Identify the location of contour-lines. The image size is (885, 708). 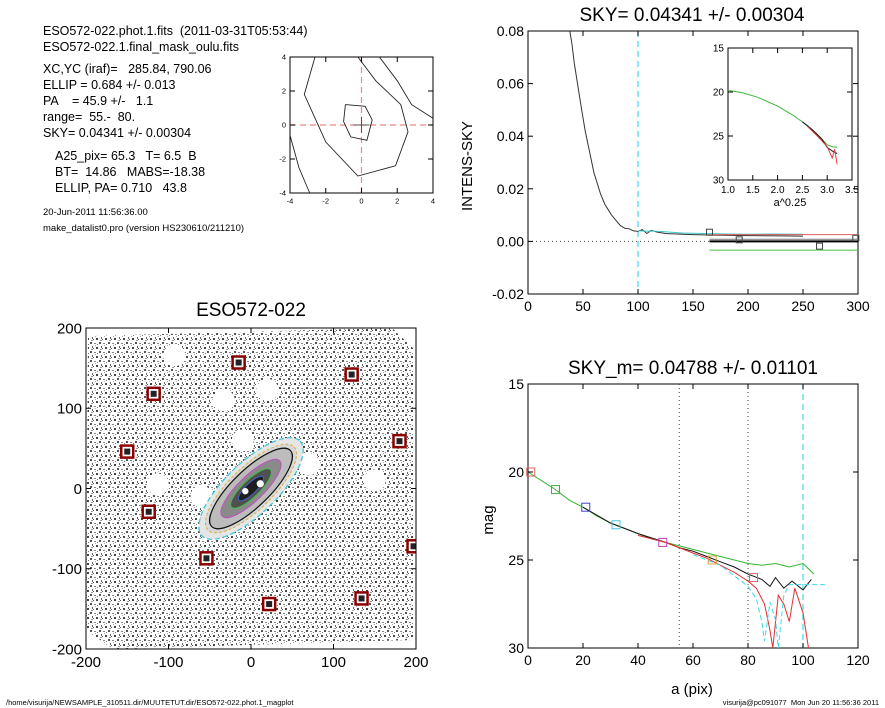
(361, 125).